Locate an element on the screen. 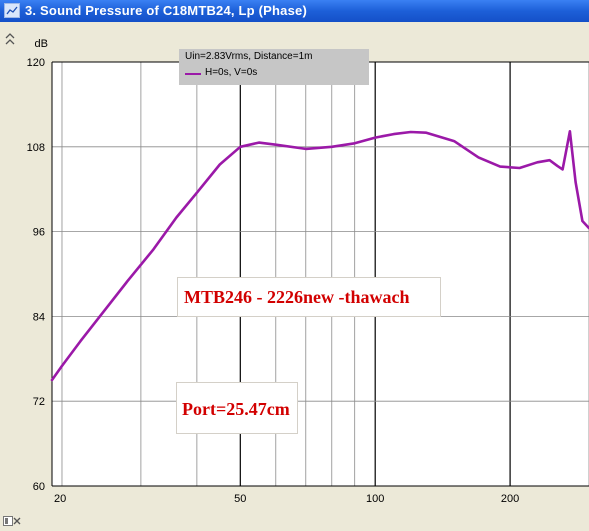 This screenshot has height=531, width=589. port-annotation: Port=25.47cm is located at coordinates (237, 408).